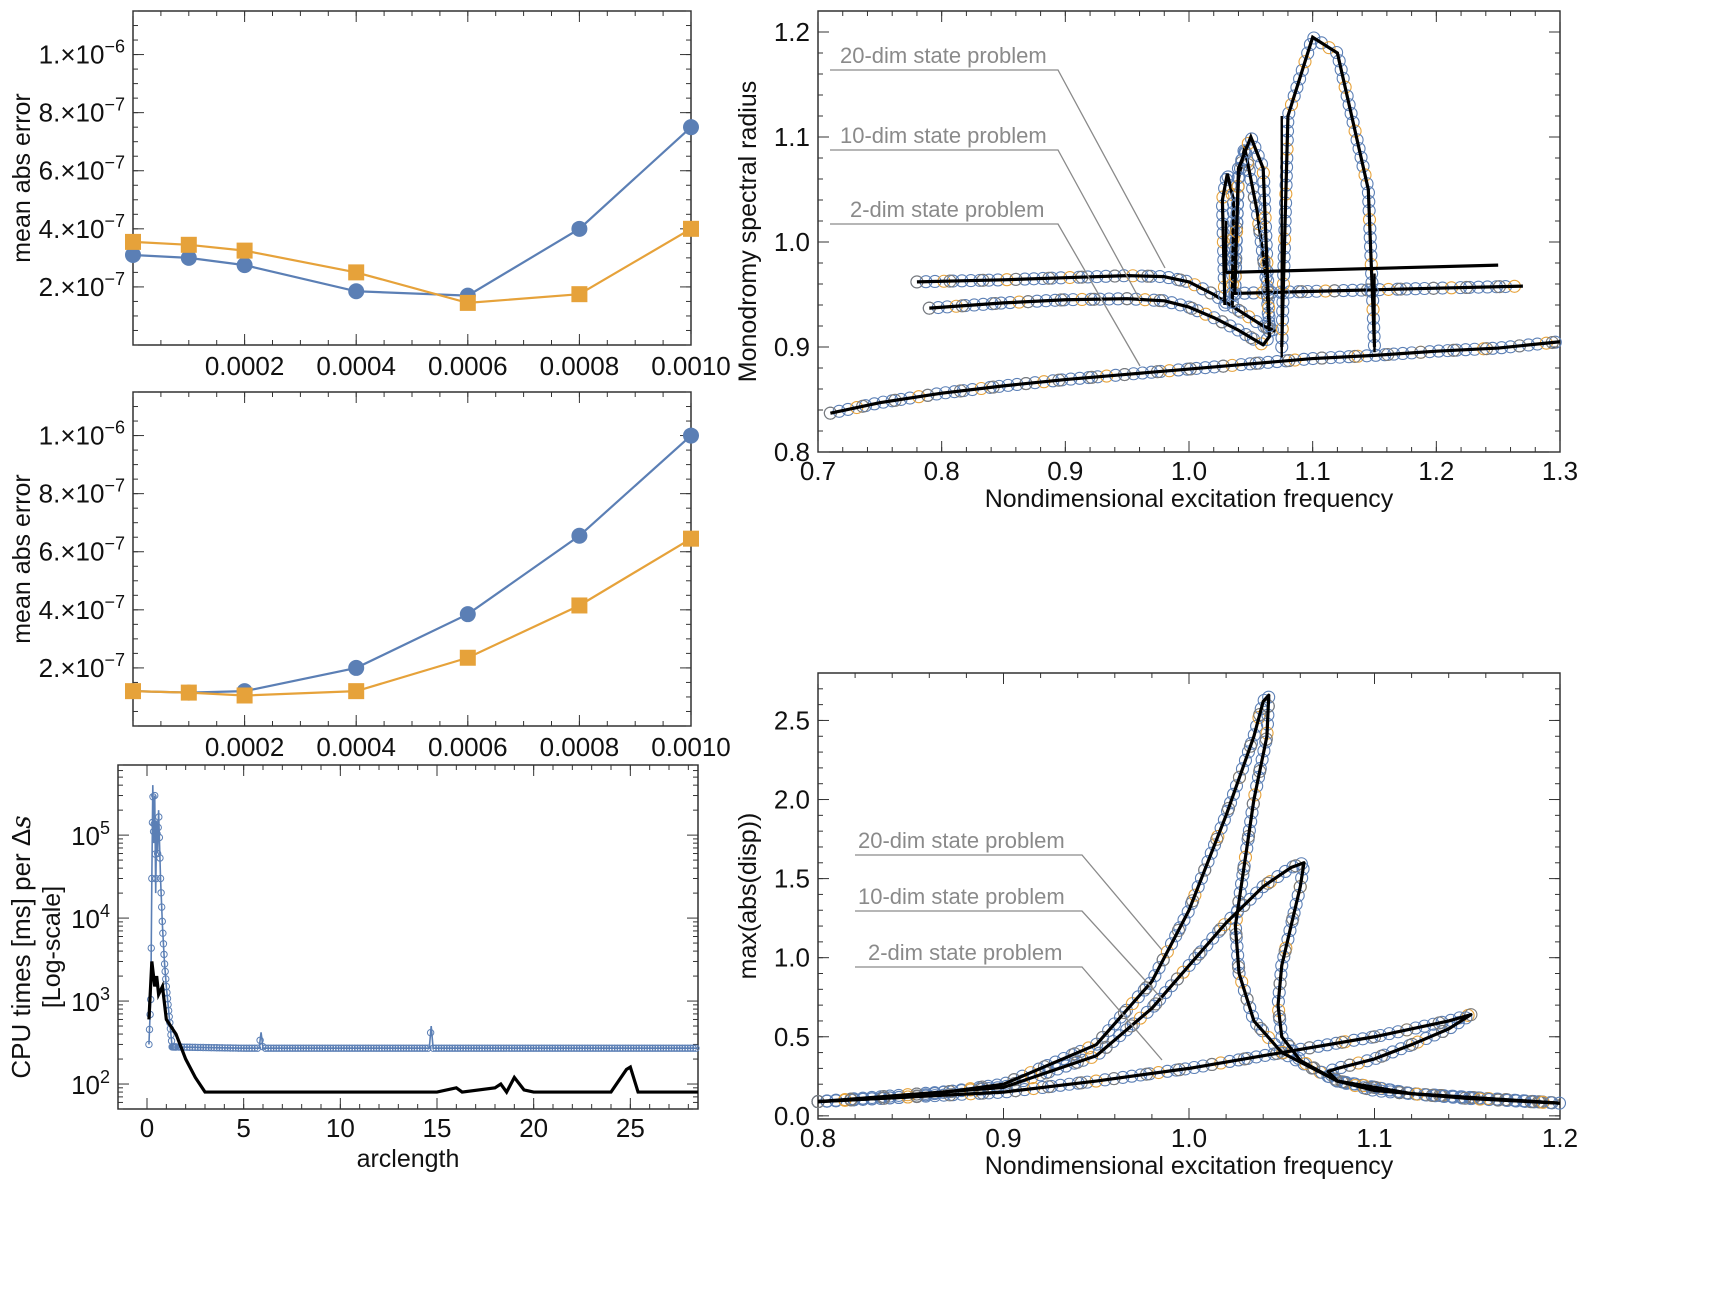 Image resolution: width=1736 pixels, height=1301 pixels. Describe the element at coordinates (792, 800) in the screenshot. I see `y-tick-label: 2.0` at that location.